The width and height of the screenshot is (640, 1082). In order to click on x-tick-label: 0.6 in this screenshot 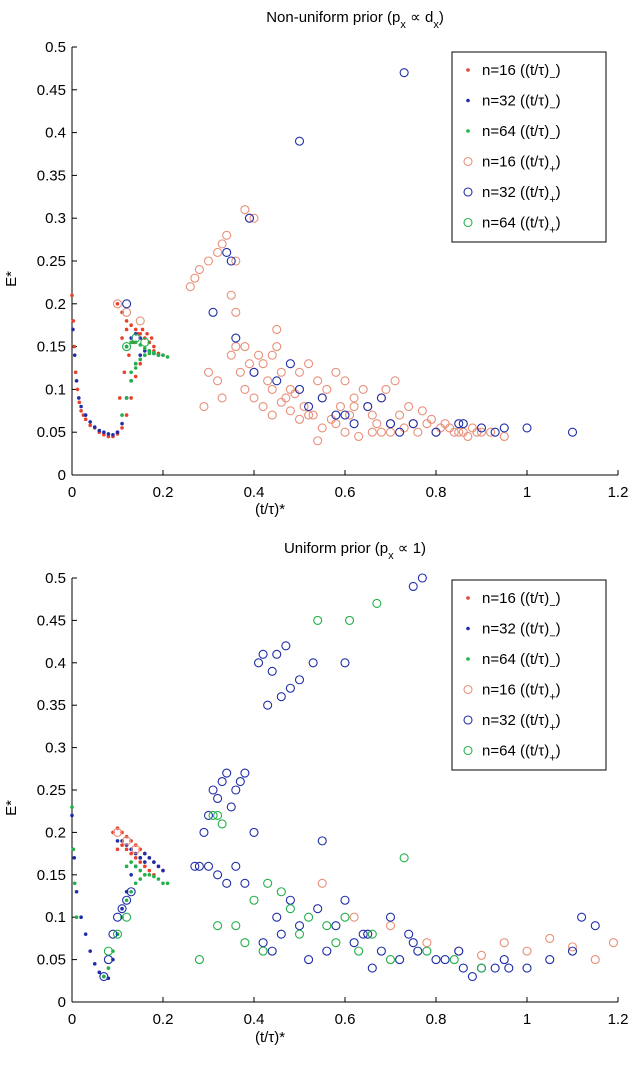, I will do `click(345, 1019)`.